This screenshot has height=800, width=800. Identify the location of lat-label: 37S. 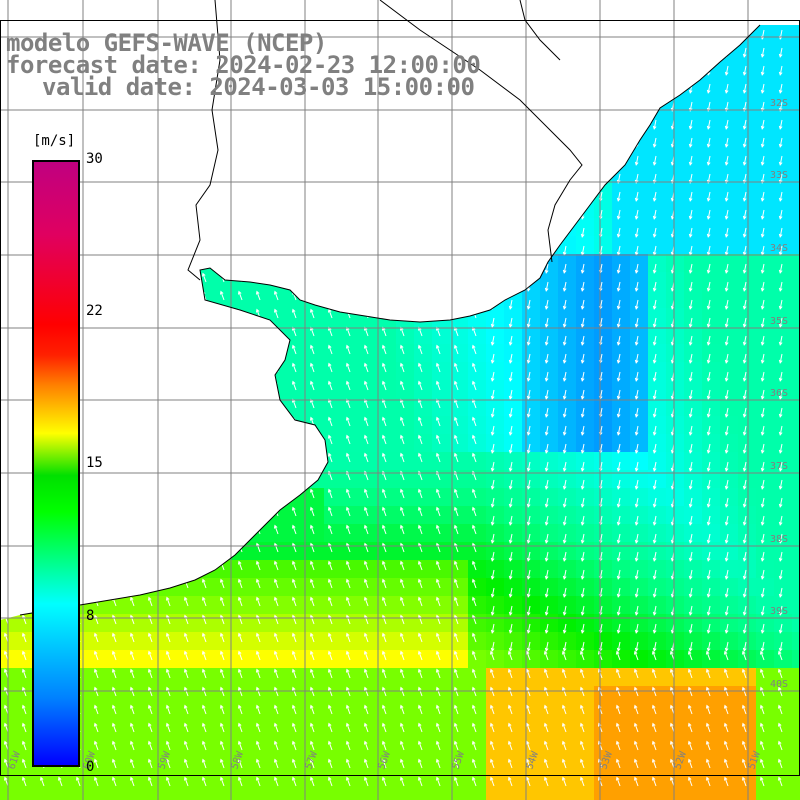
(779, 466).